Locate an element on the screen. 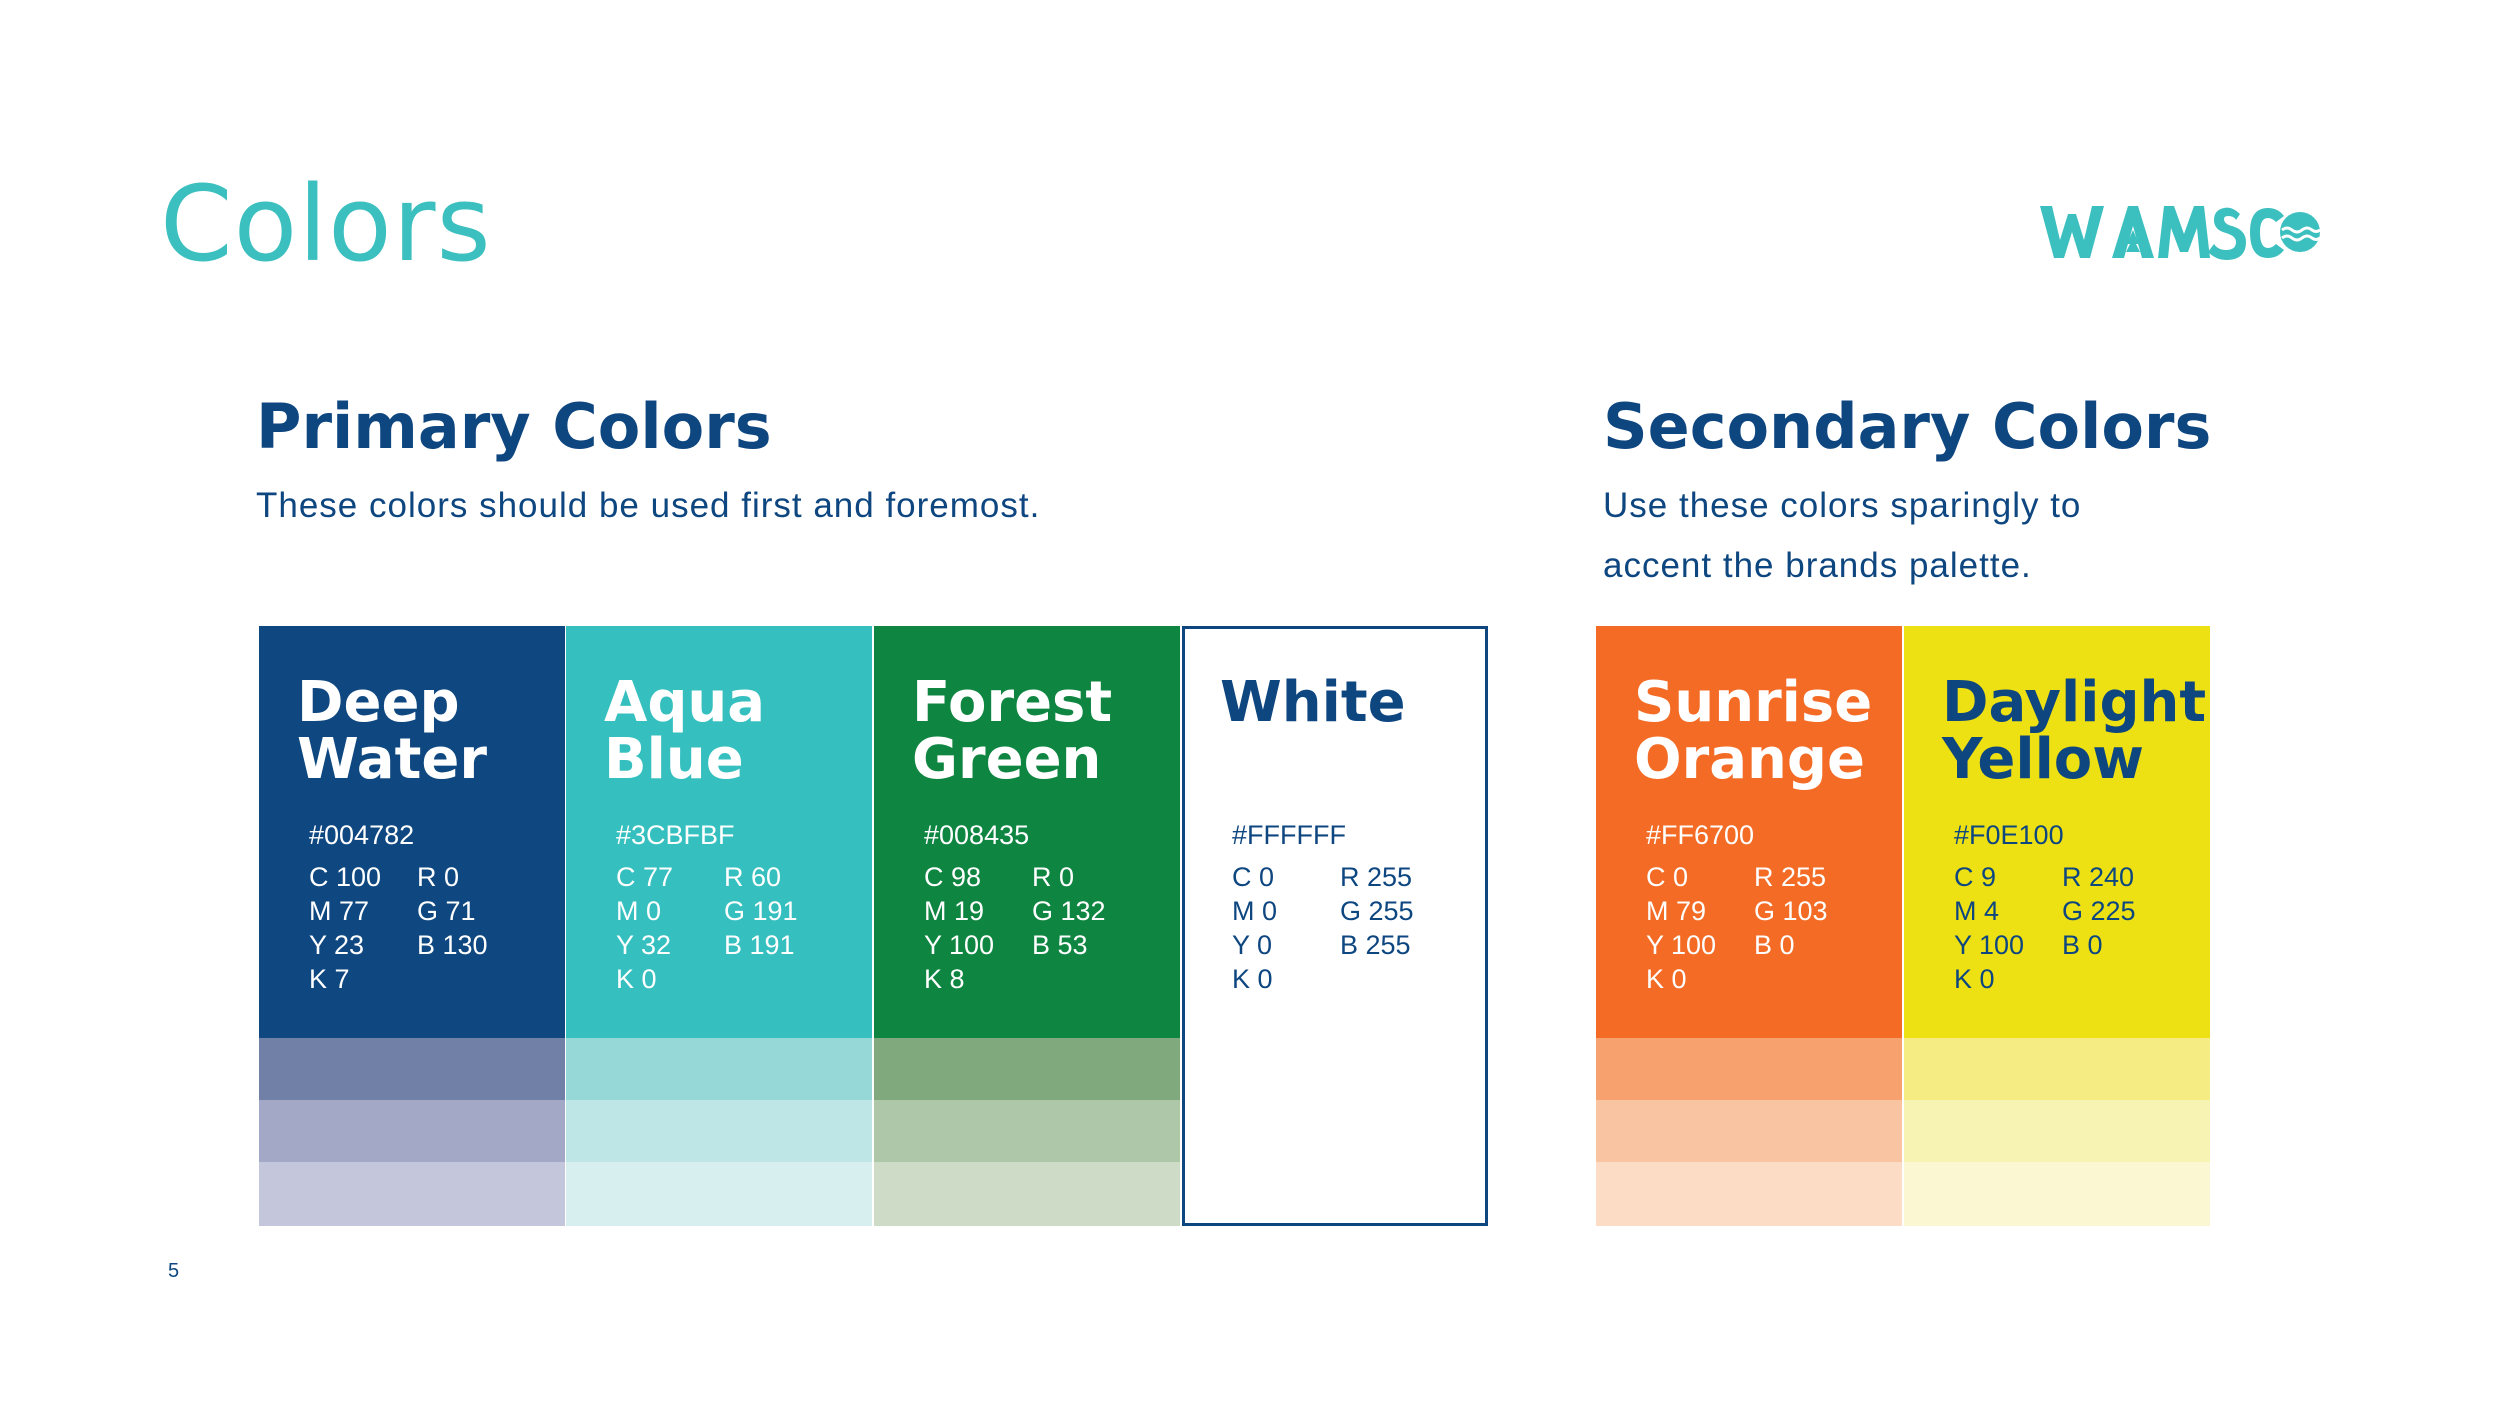 This screenshot has height=1406, width=2500. hex-code: #008435 is located at coordinates (977, 835).